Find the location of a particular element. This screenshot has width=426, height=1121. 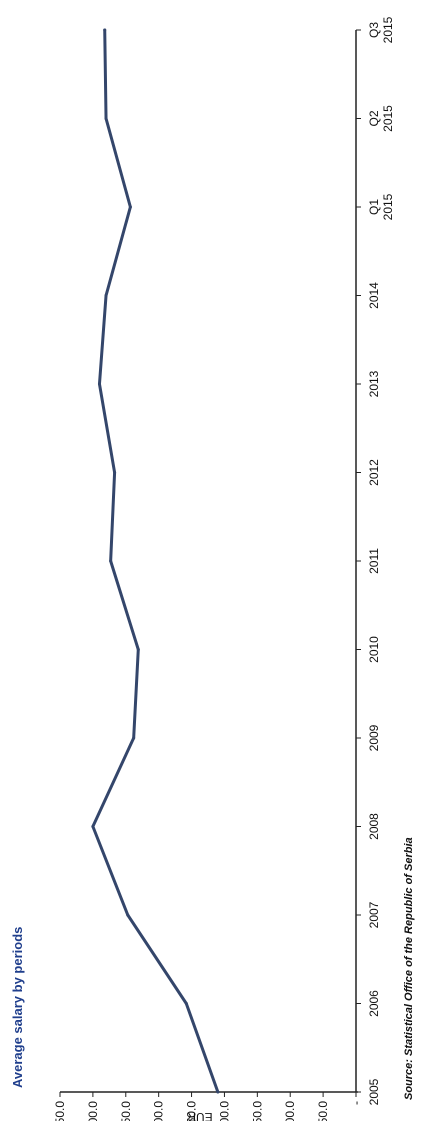

chart-title-group: Average salary by periods is located at coordinates (17, 1007).